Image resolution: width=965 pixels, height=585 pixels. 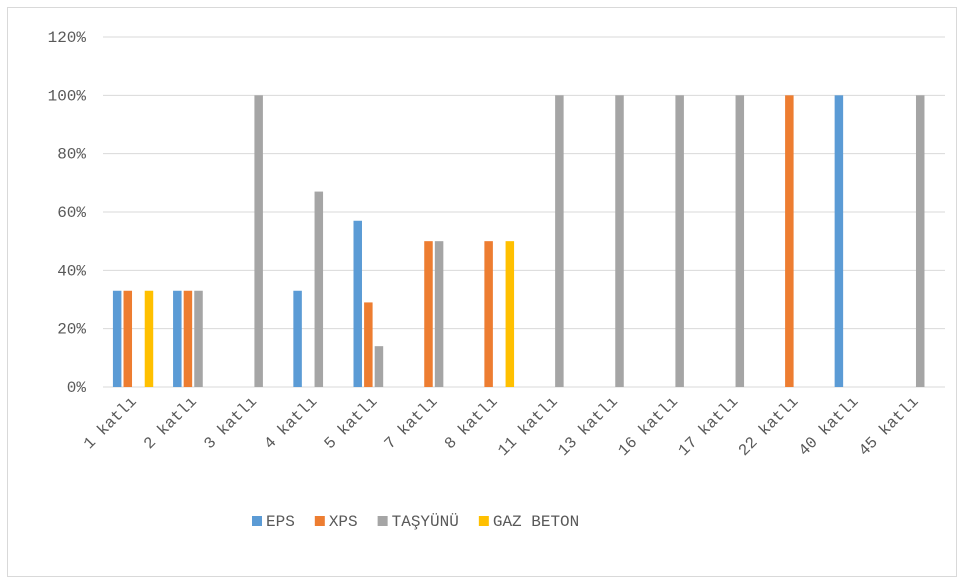 What do you see at coordinates (71, 213) in the screenshot?
I see `y-tick-label: 60%` at bounding box center [71, 213].